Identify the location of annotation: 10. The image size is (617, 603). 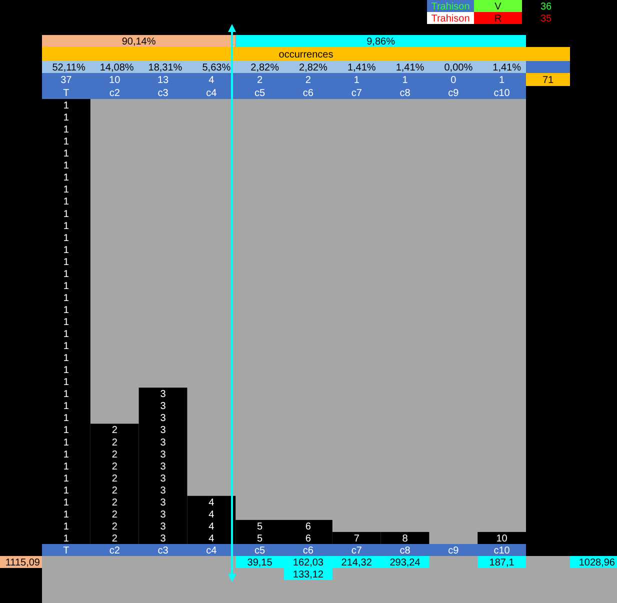
(502, 538).